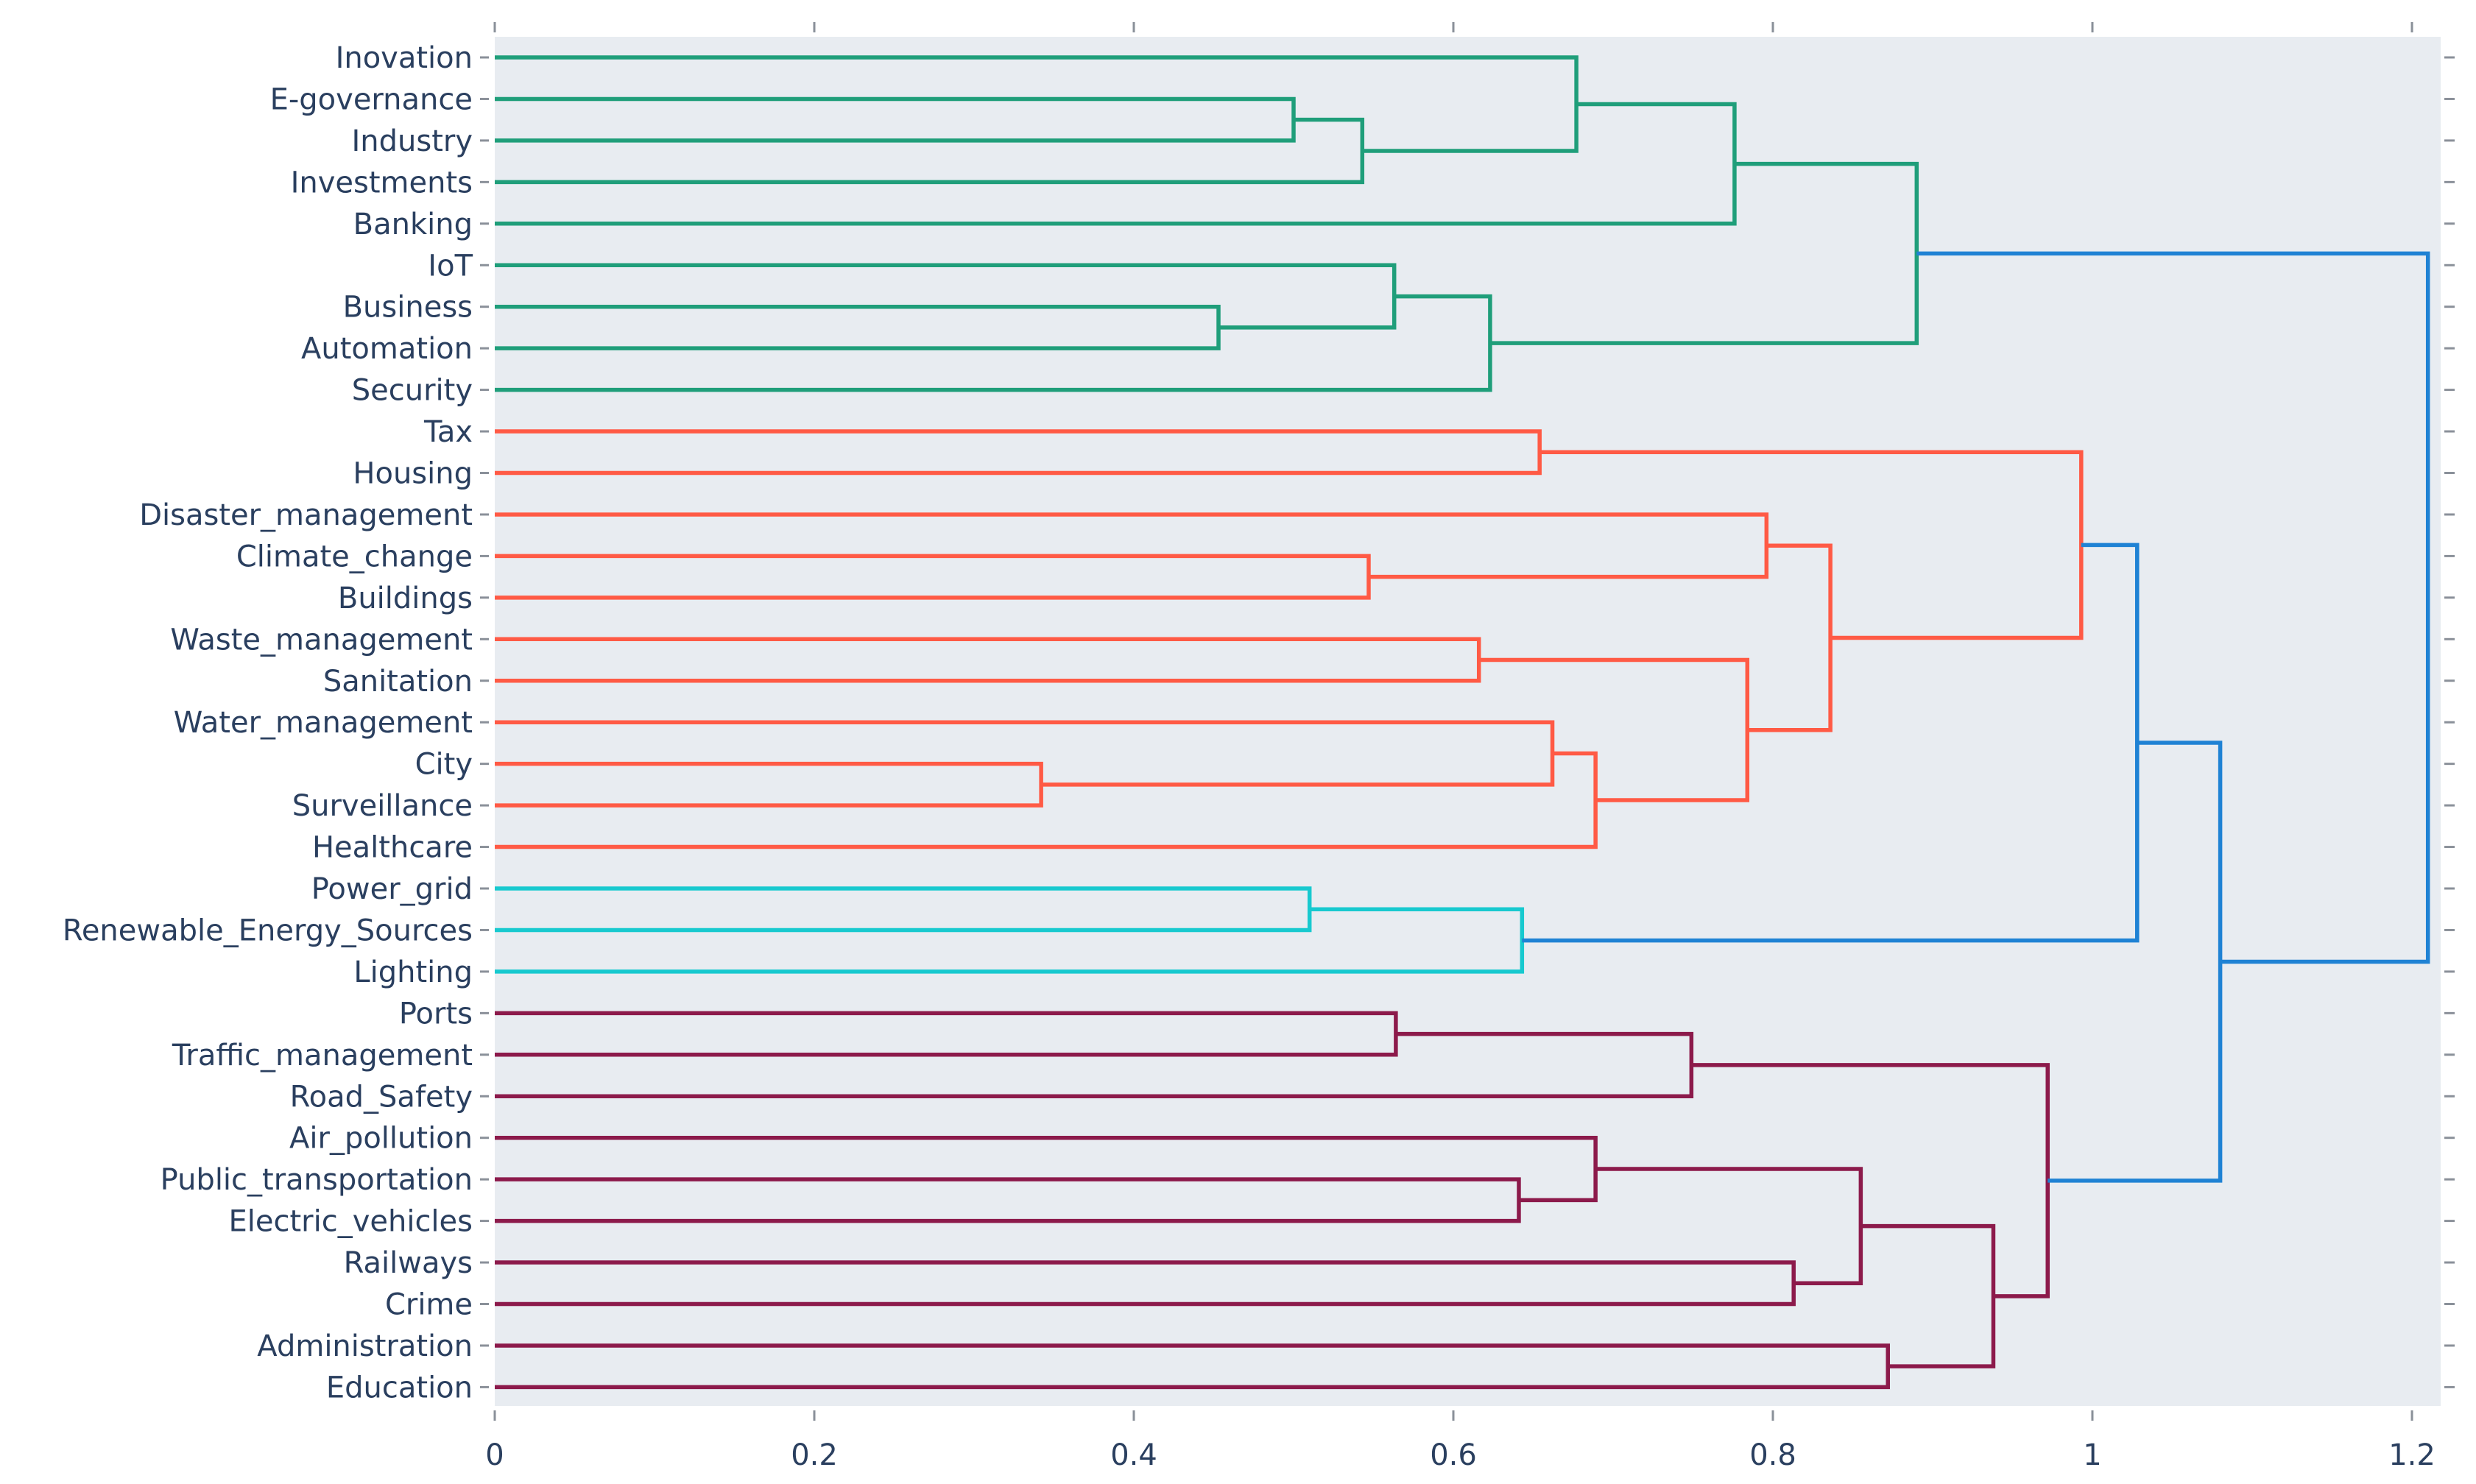 This screenshot has height=1484, width=2476. Describe the element at coordinates (2412, 1455) in the screenshot. I see `x-tick-label: 1.2` at that location.